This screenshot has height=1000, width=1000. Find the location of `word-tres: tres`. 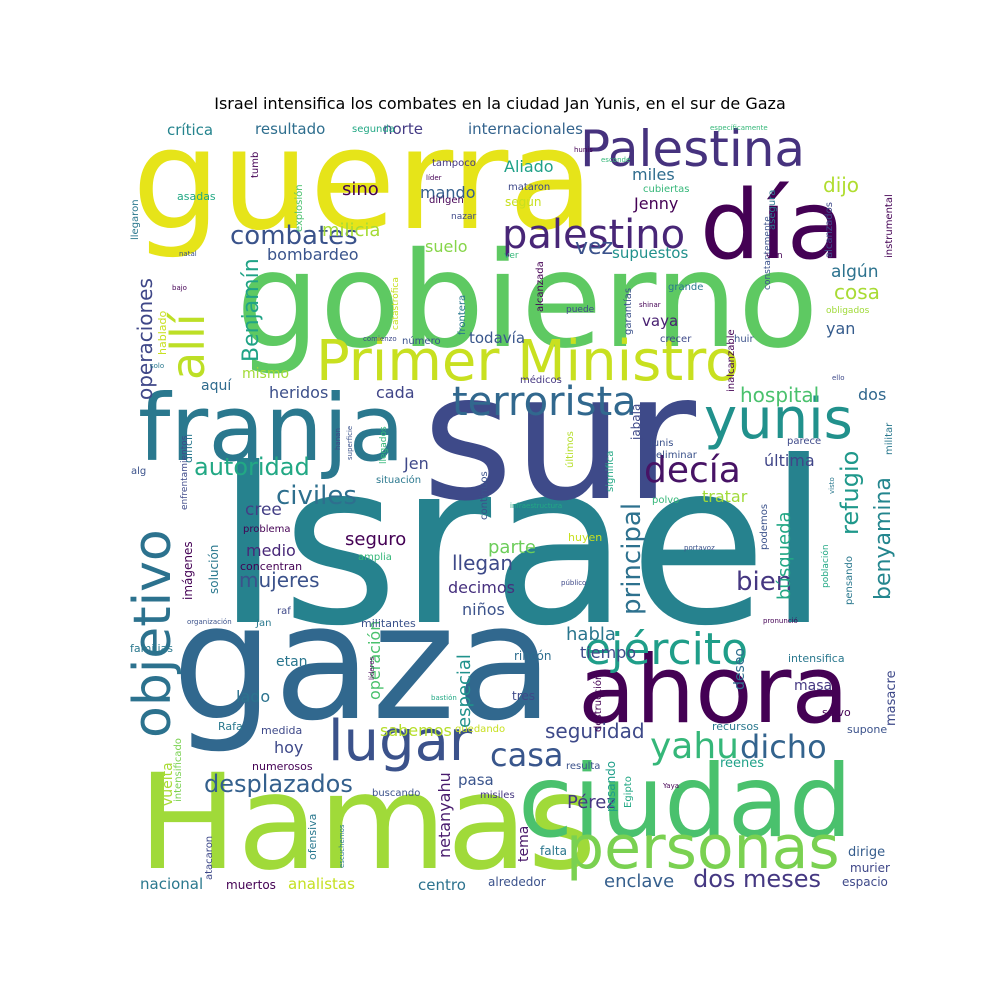

word-tres: tres is located at coordinates (523, 696).